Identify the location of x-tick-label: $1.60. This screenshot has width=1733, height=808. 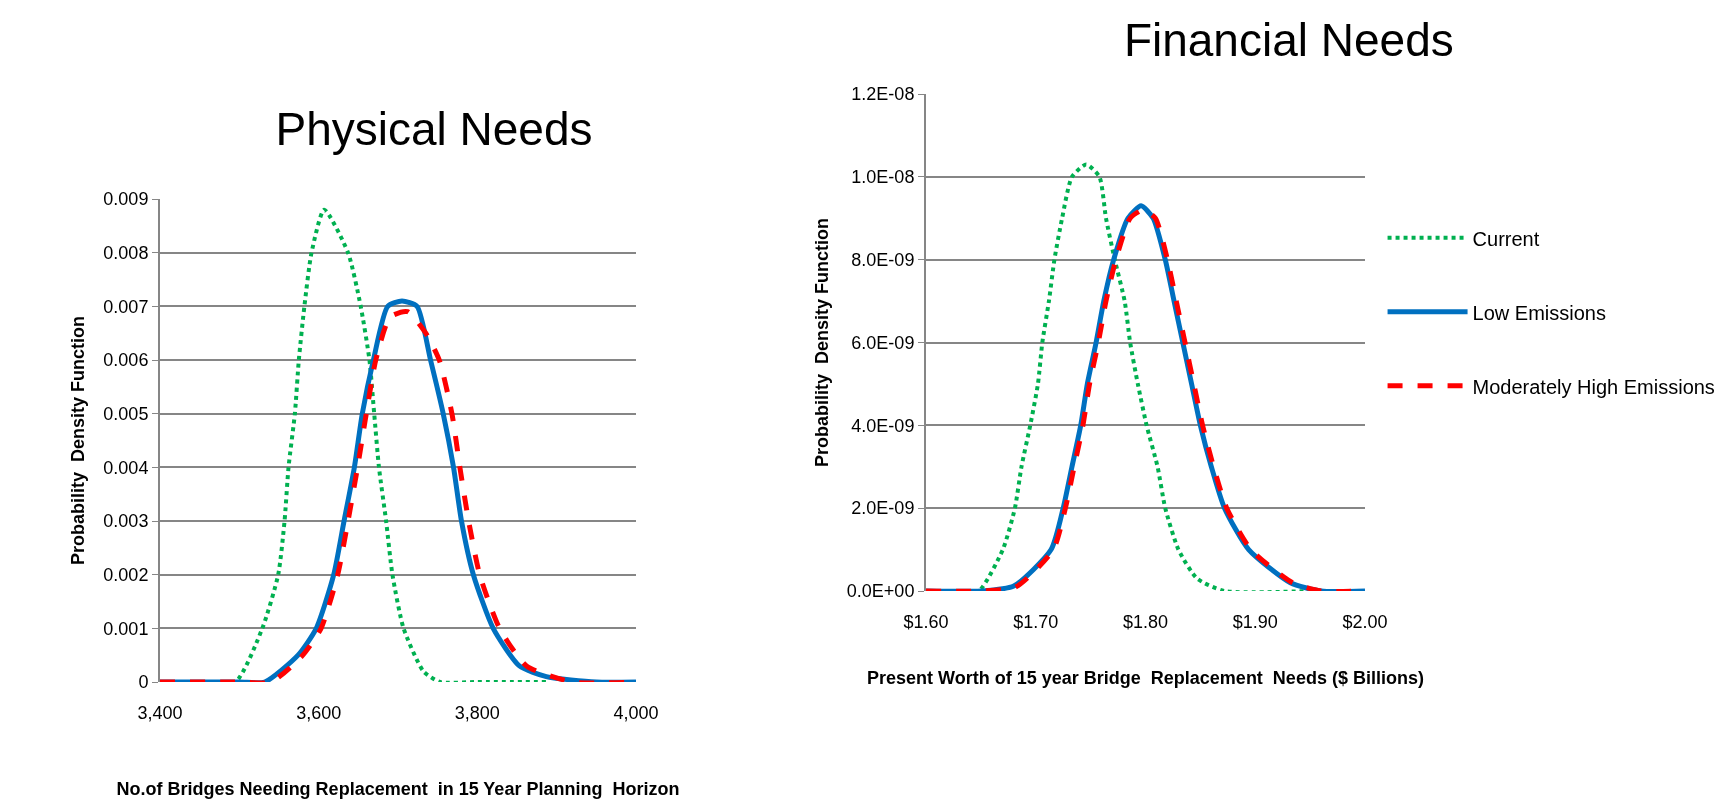
(926, 622).